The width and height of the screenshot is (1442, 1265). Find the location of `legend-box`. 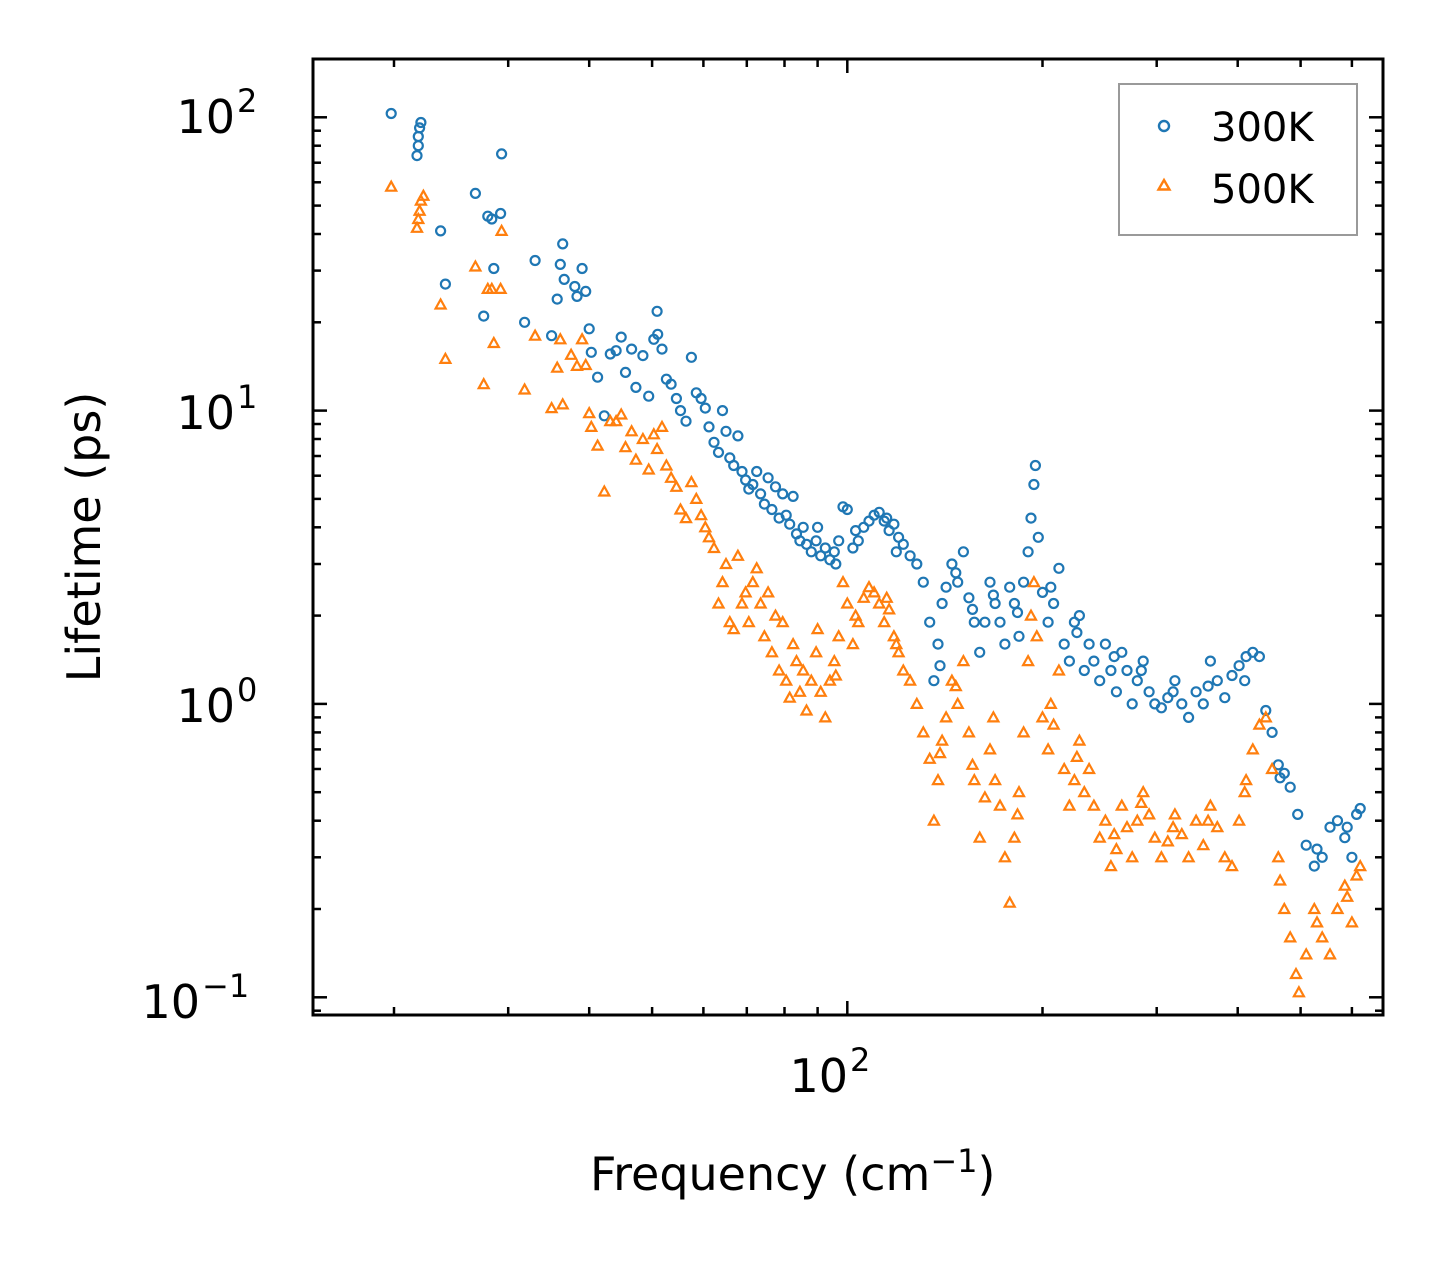

legend-box is located at coordinates (1238, 159).